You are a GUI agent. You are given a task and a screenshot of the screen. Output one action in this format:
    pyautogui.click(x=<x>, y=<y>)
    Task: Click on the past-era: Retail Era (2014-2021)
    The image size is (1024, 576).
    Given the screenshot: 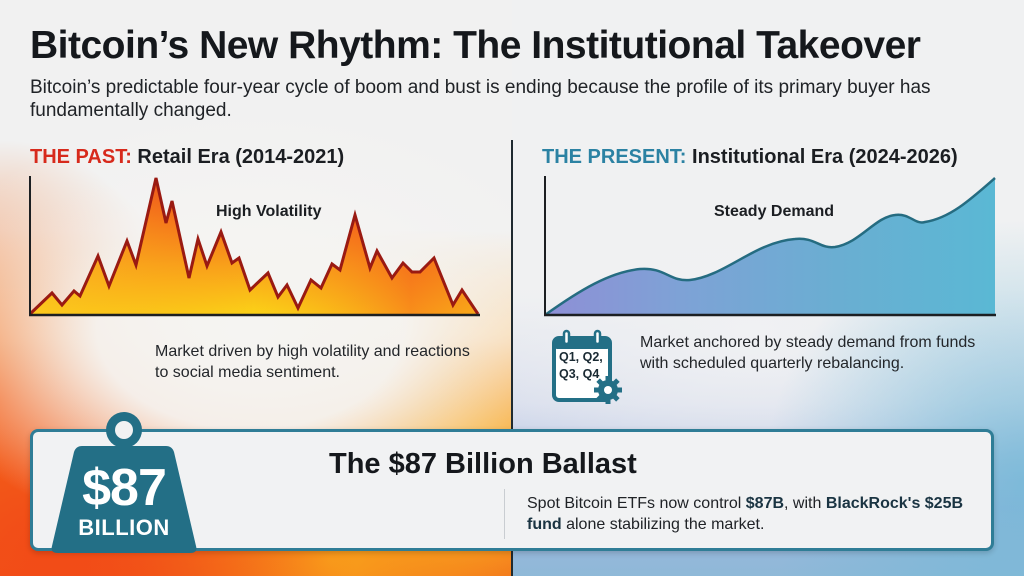 What is the action you would take?
    pyautogui.click(x=241, y=157)
    